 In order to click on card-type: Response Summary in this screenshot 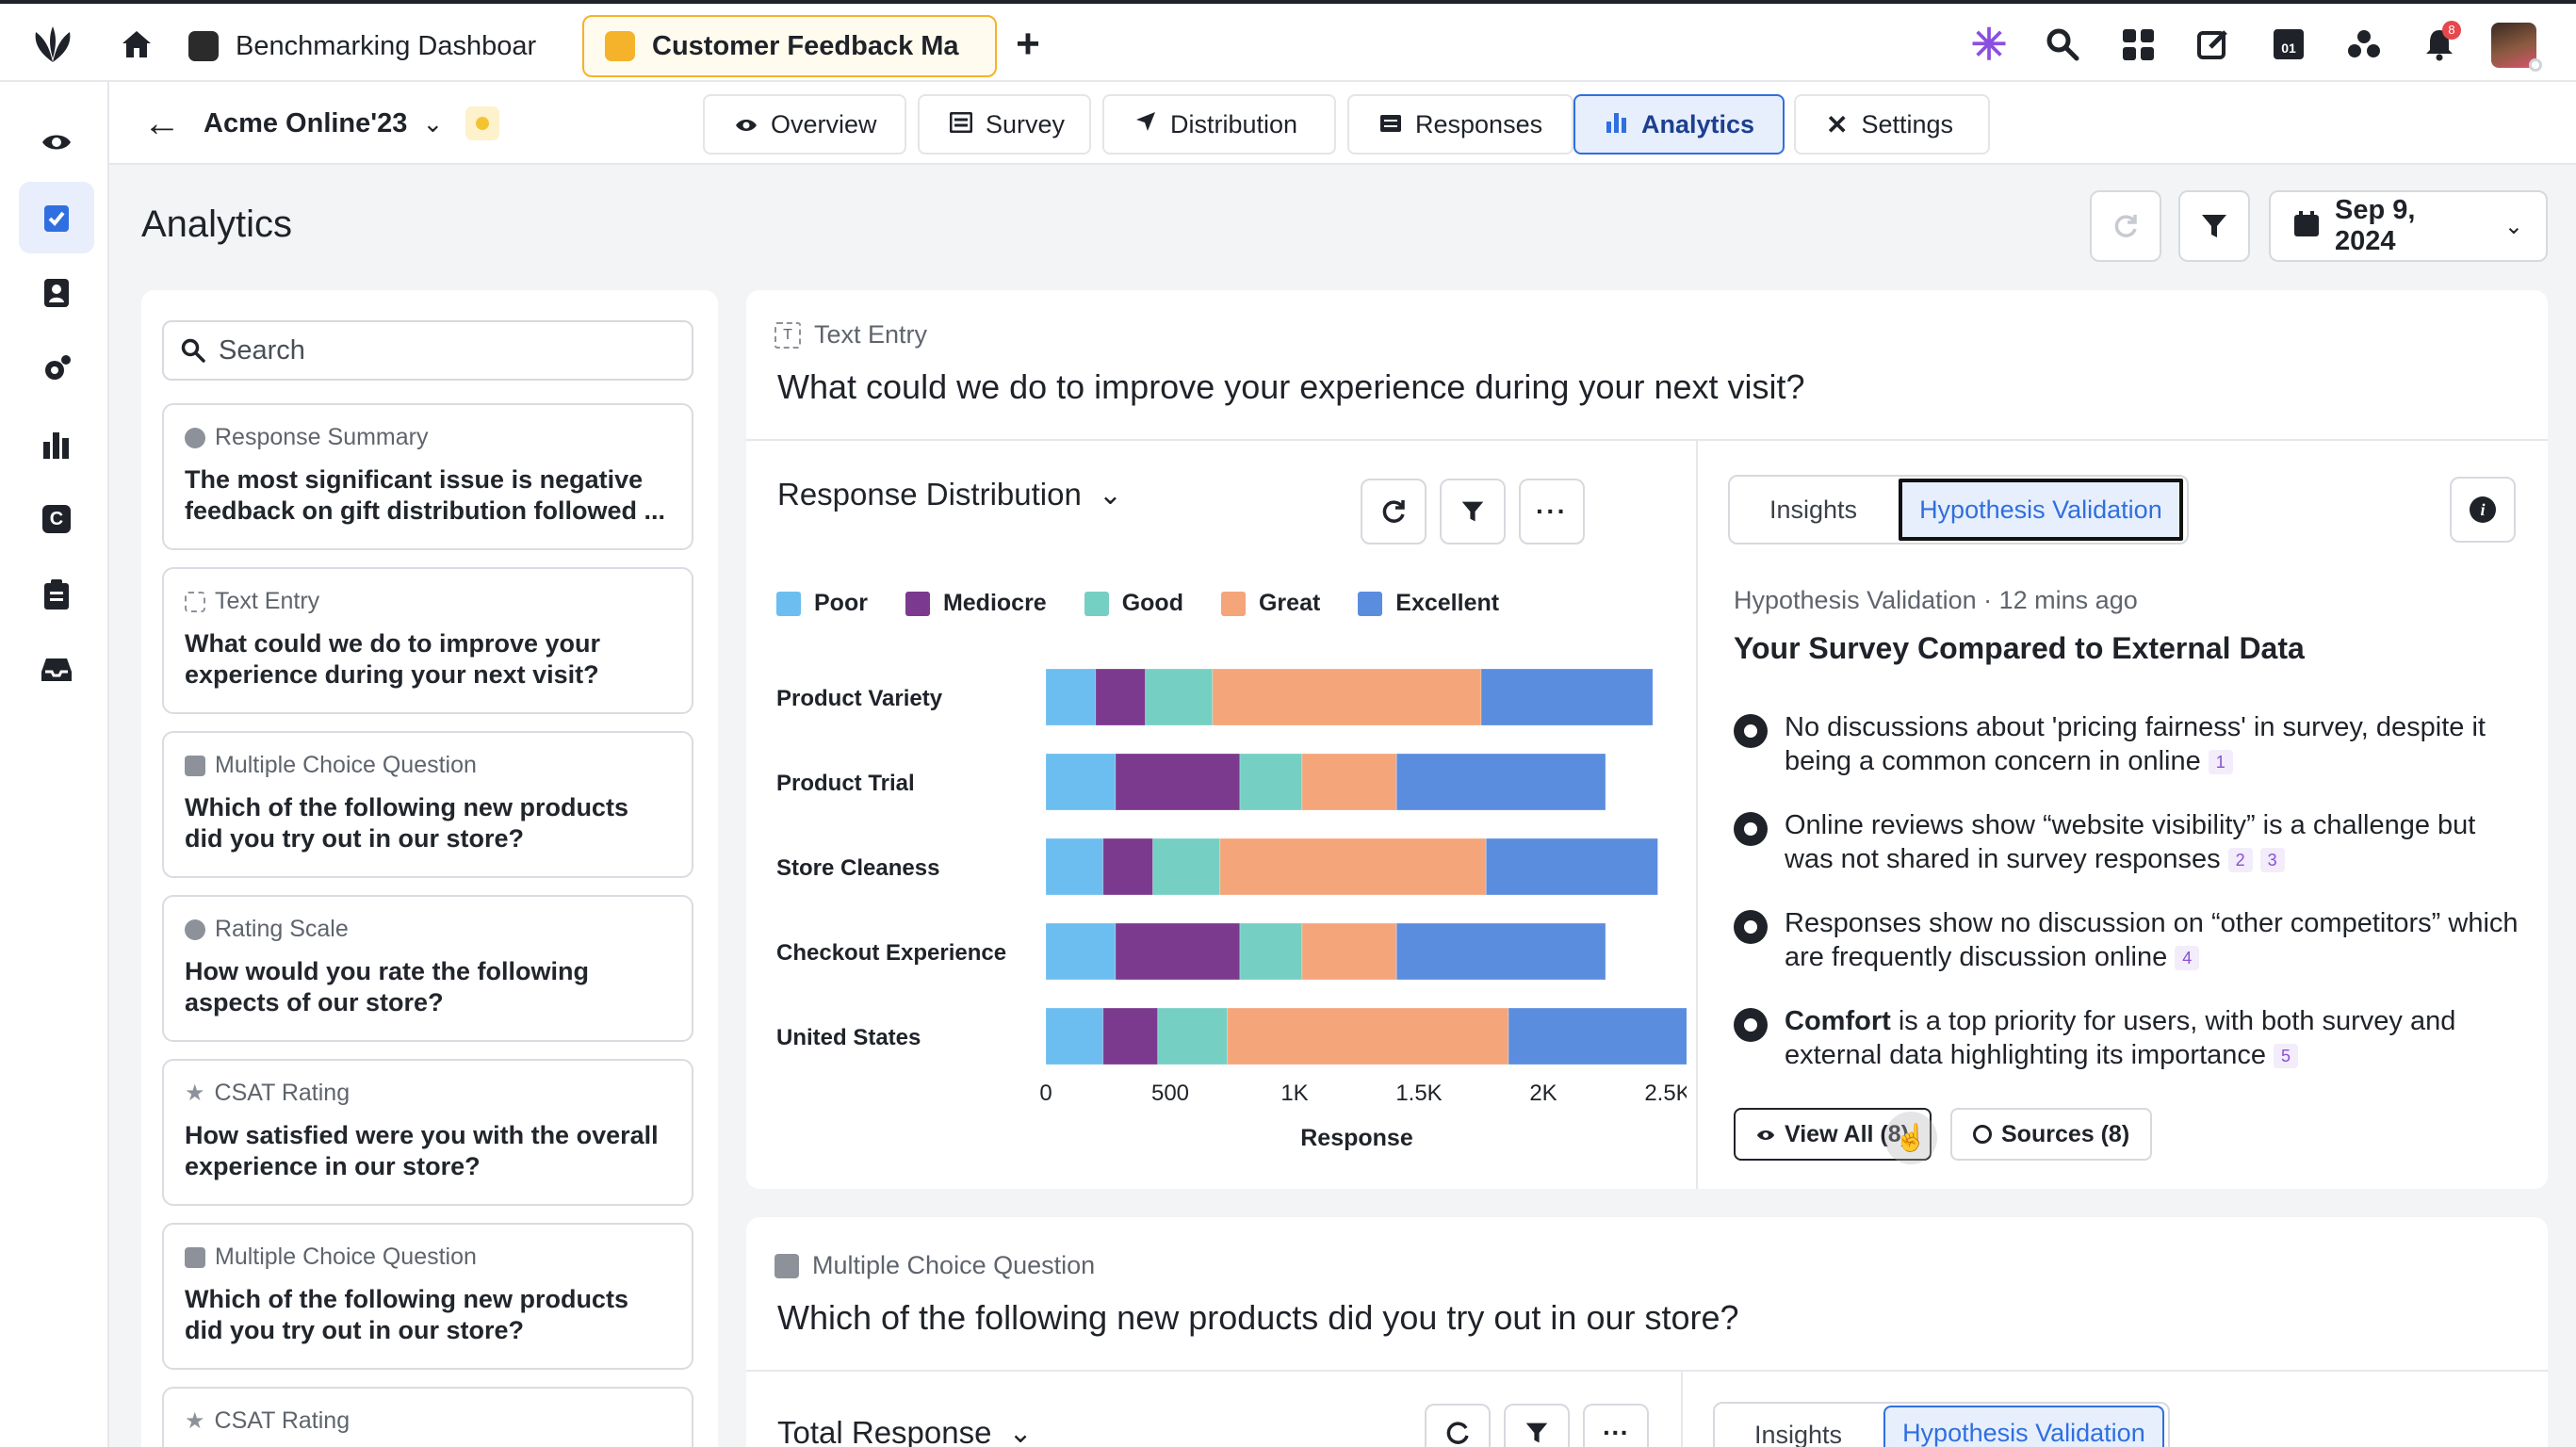, I will do `click(322, 437)`.